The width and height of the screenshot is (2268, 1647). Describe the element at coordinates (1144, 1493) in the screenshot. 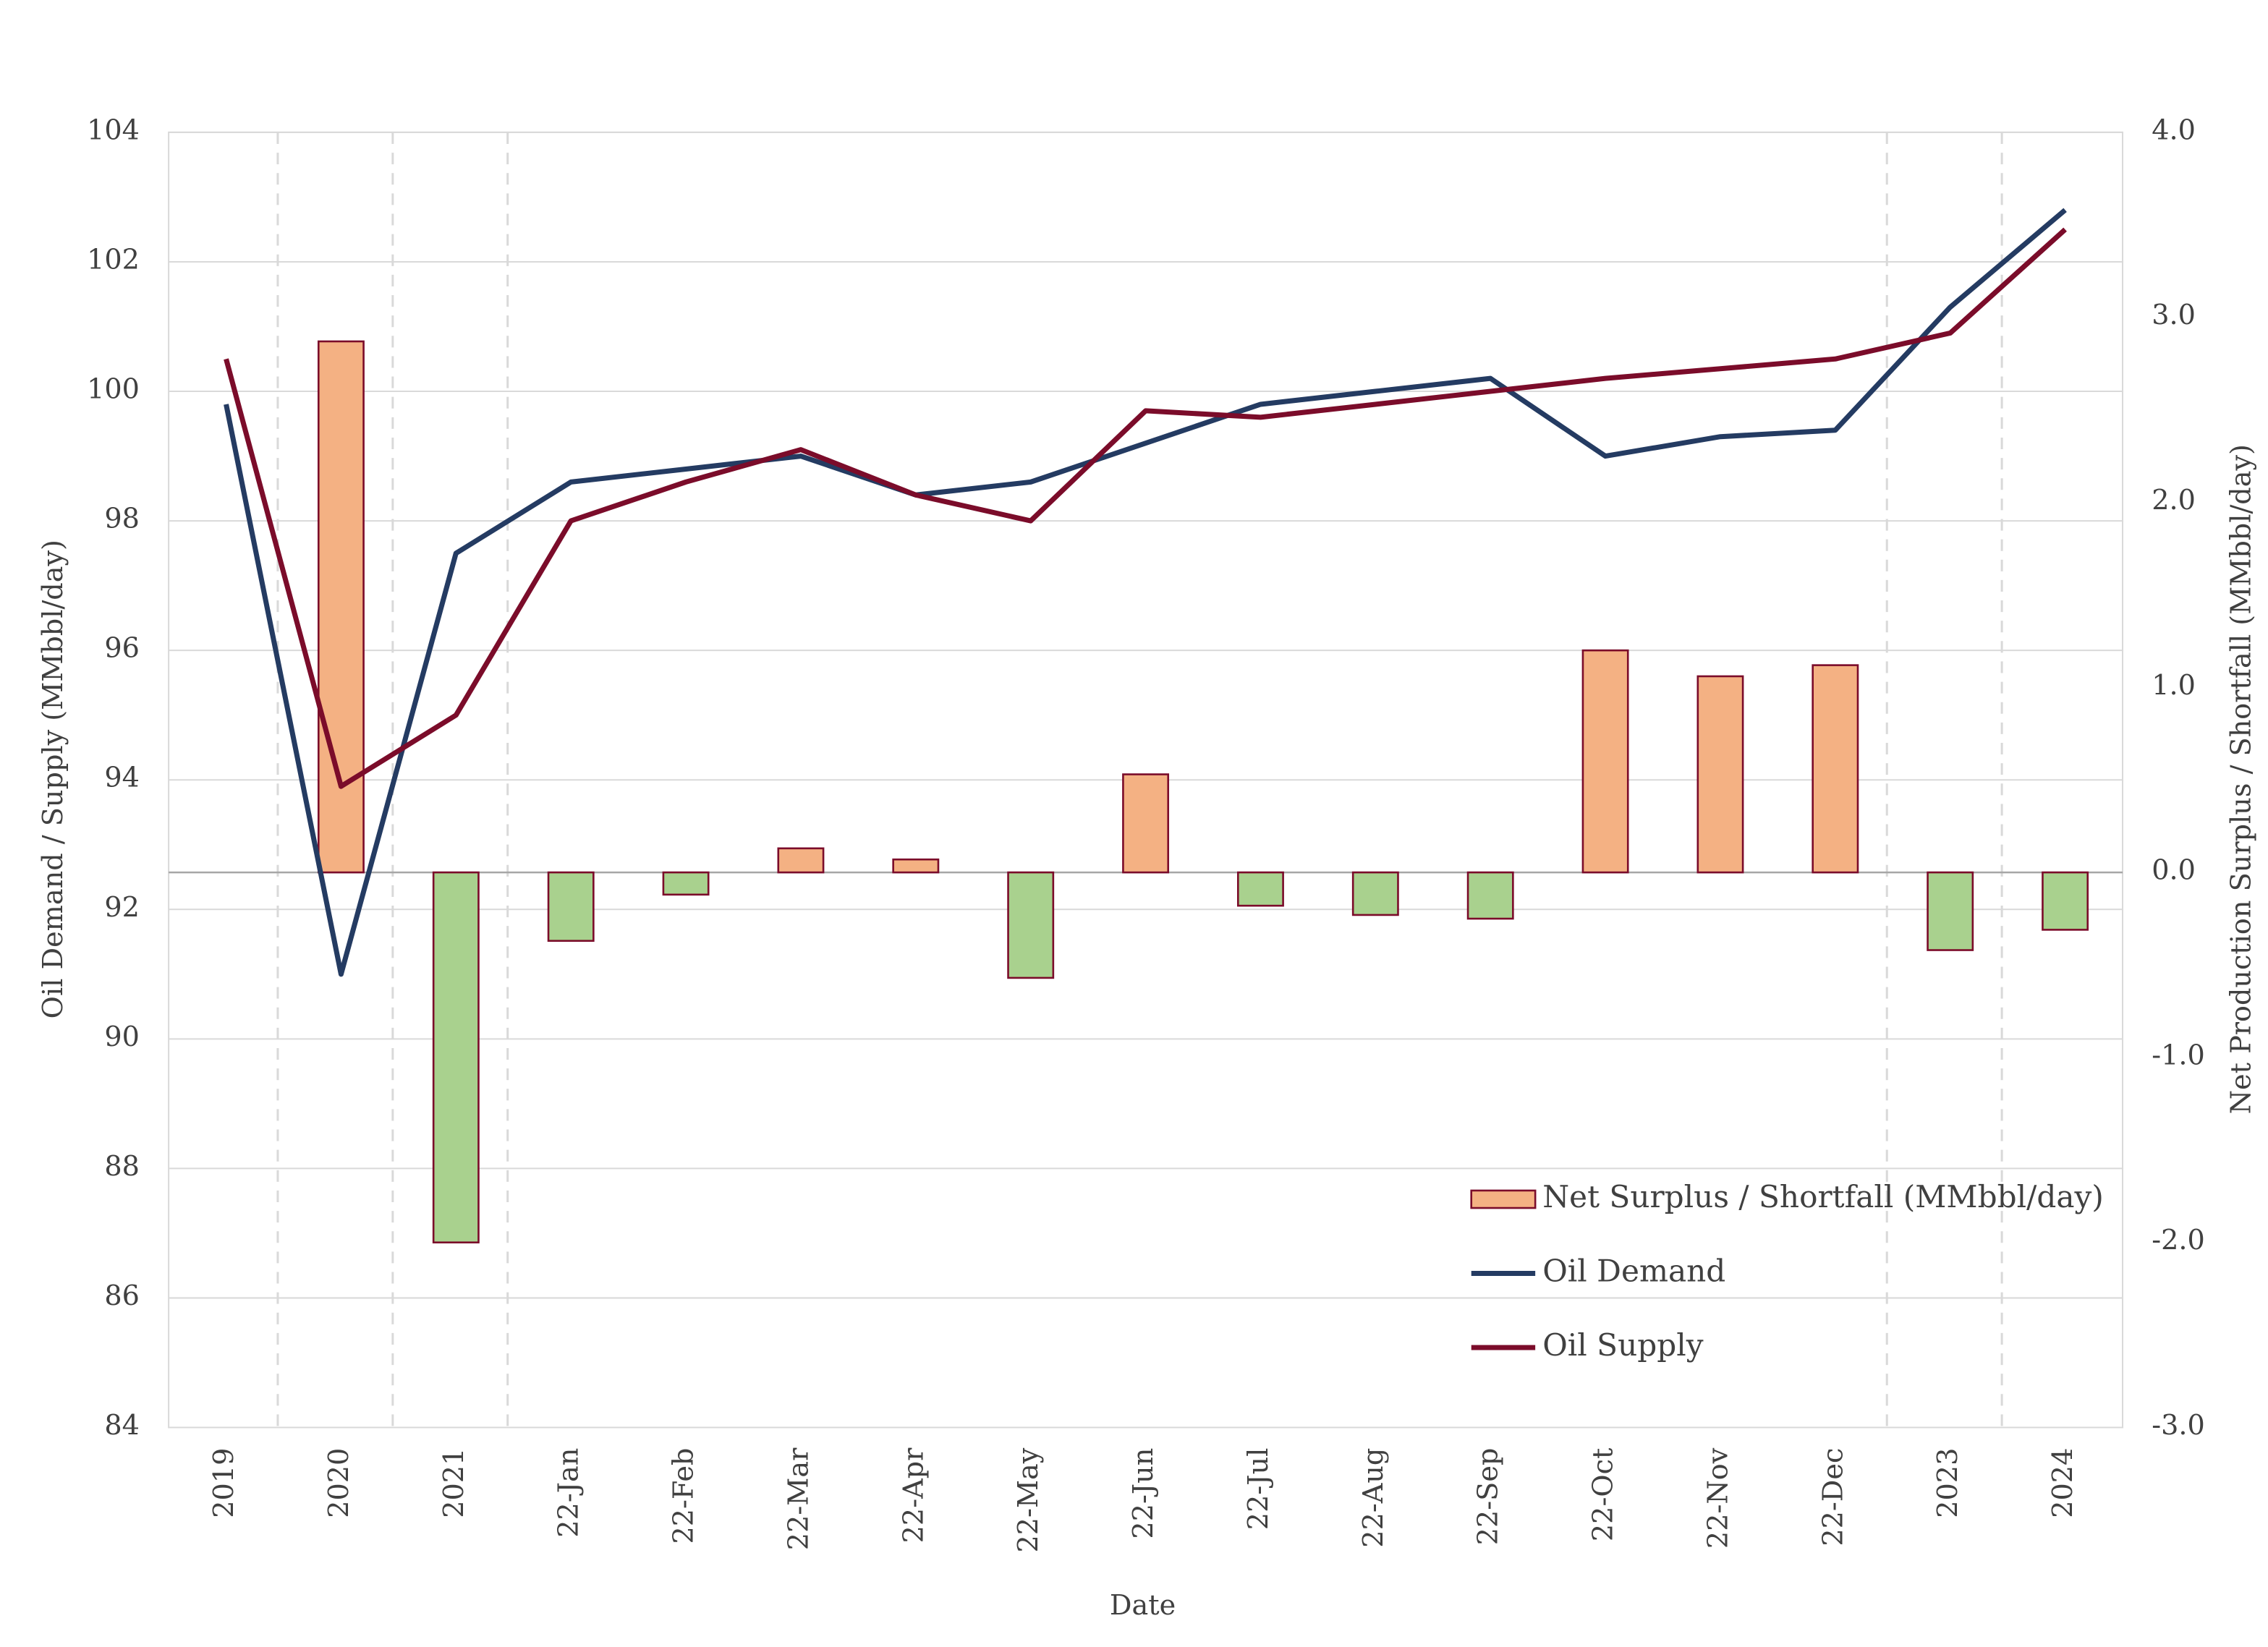

I see `x-tick-label: 22-Jun` at that location.